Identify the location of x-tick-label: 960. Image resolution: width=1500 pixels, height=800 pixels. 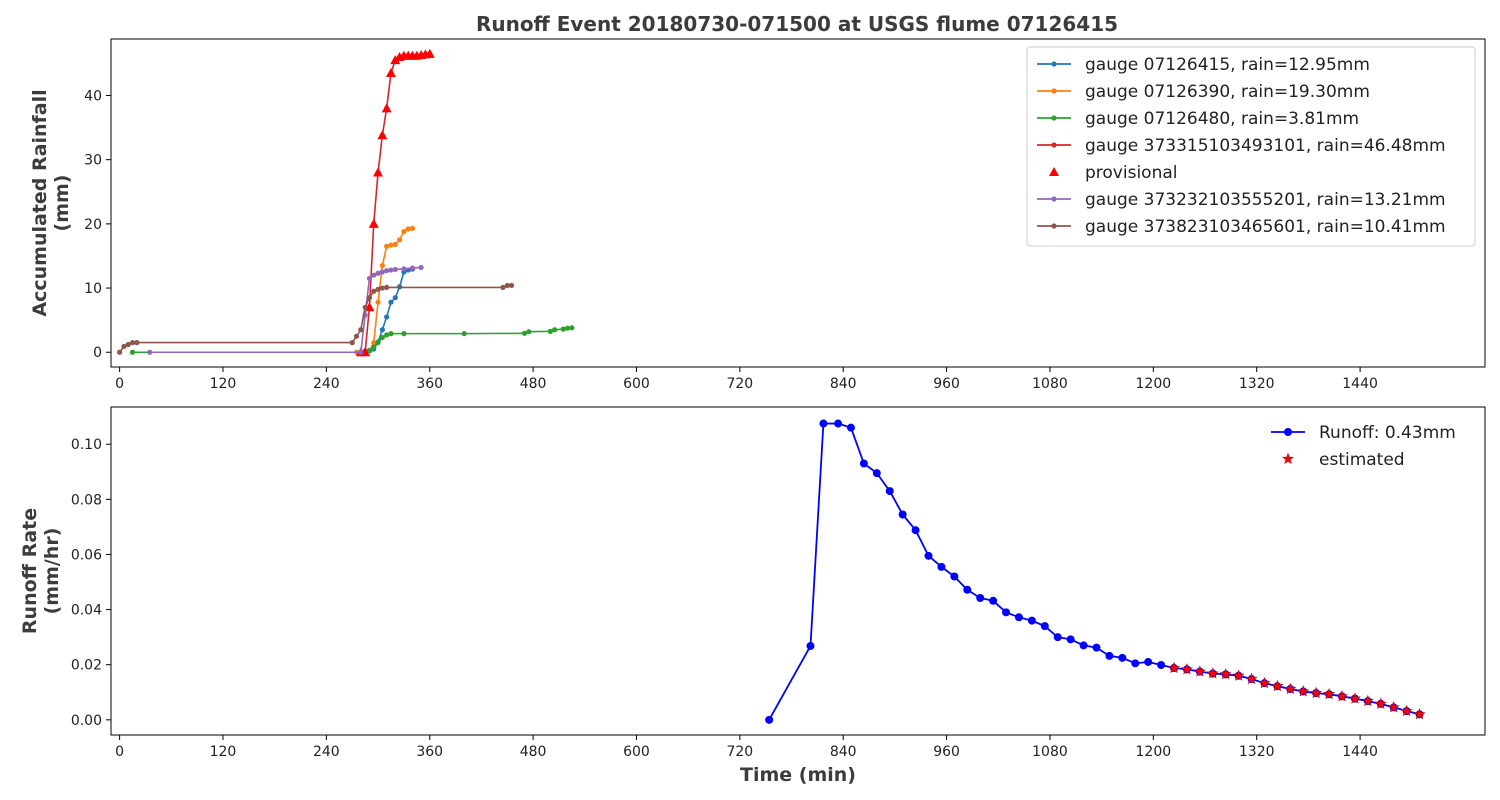
(946, 384).